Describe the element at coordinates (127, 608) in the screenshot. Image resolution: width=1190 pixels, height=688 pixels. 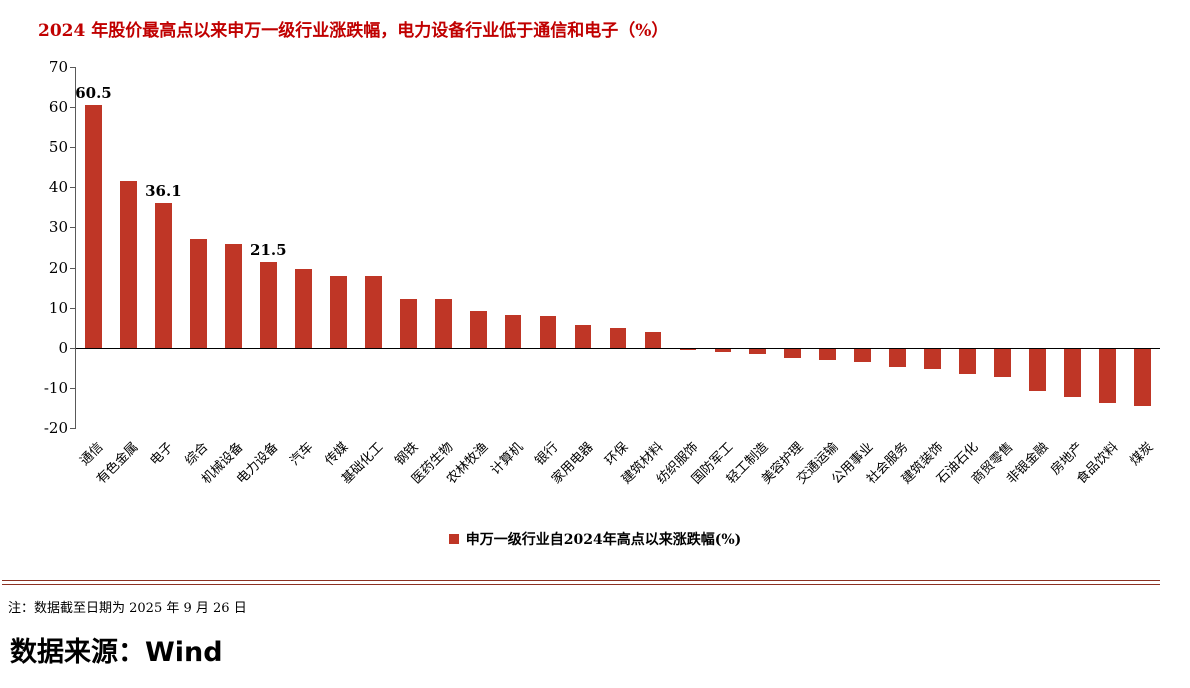
I see `footnote: 注：数据截至日期为 2025 年 9 月 26 日` at that location.